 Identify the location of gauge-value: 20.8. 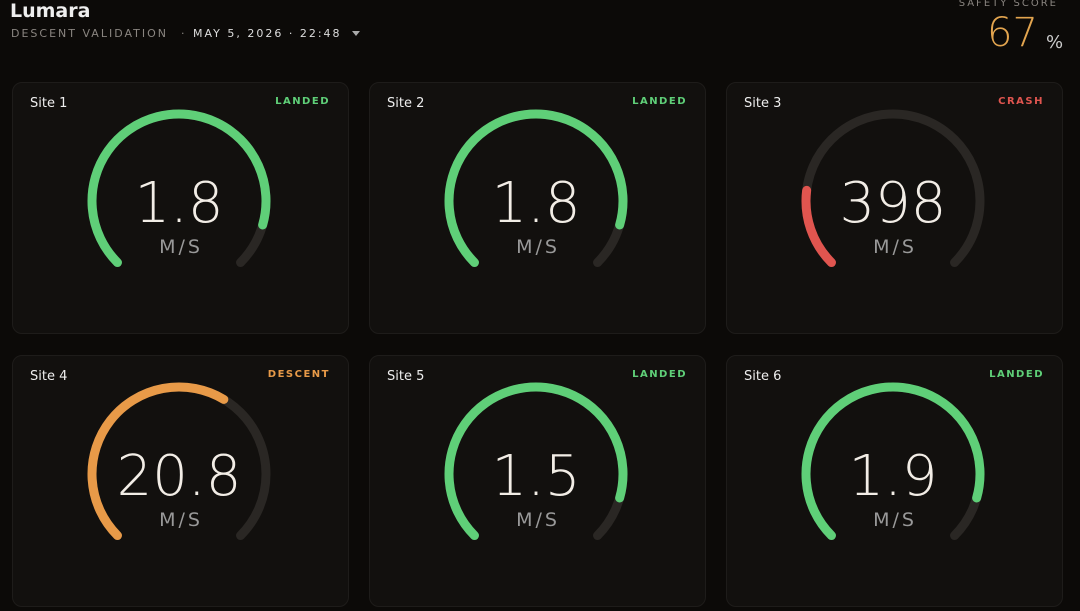
(179, 476).